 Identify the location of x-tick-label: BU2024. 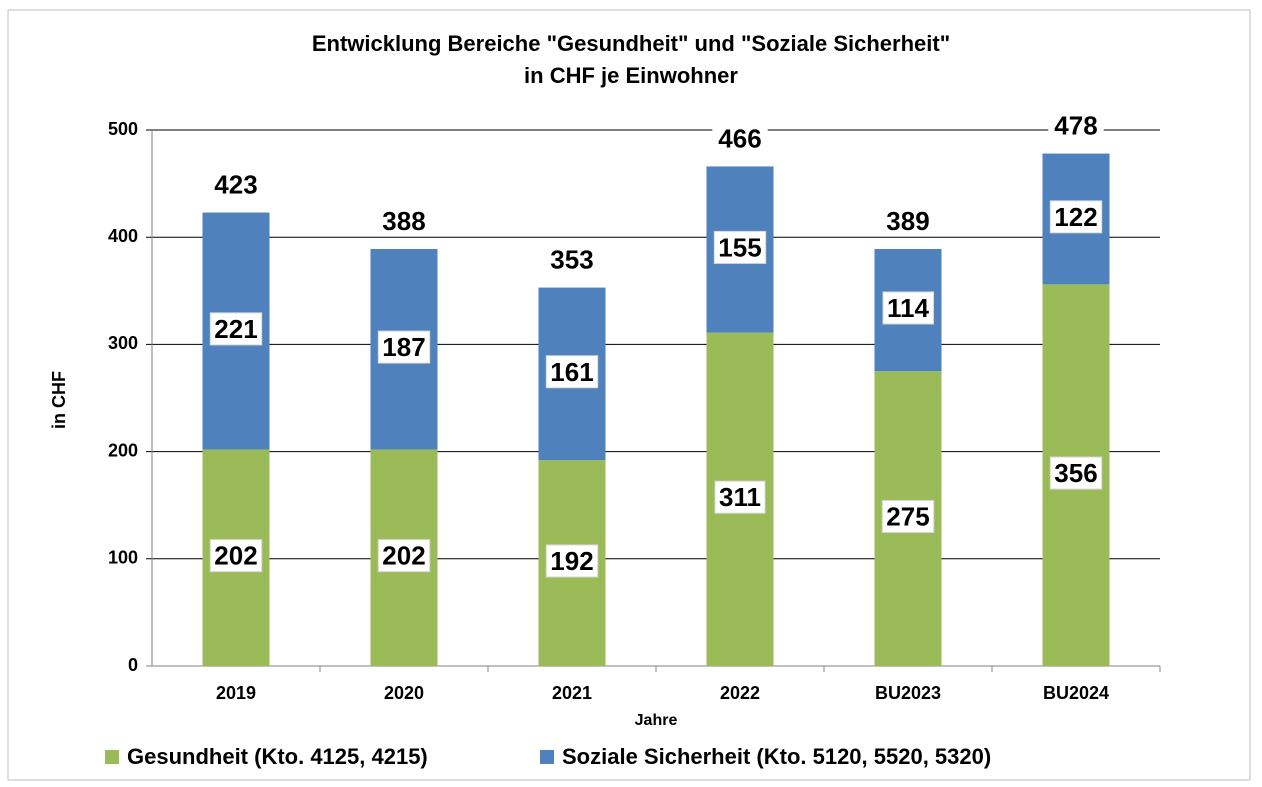
(1076, 693).